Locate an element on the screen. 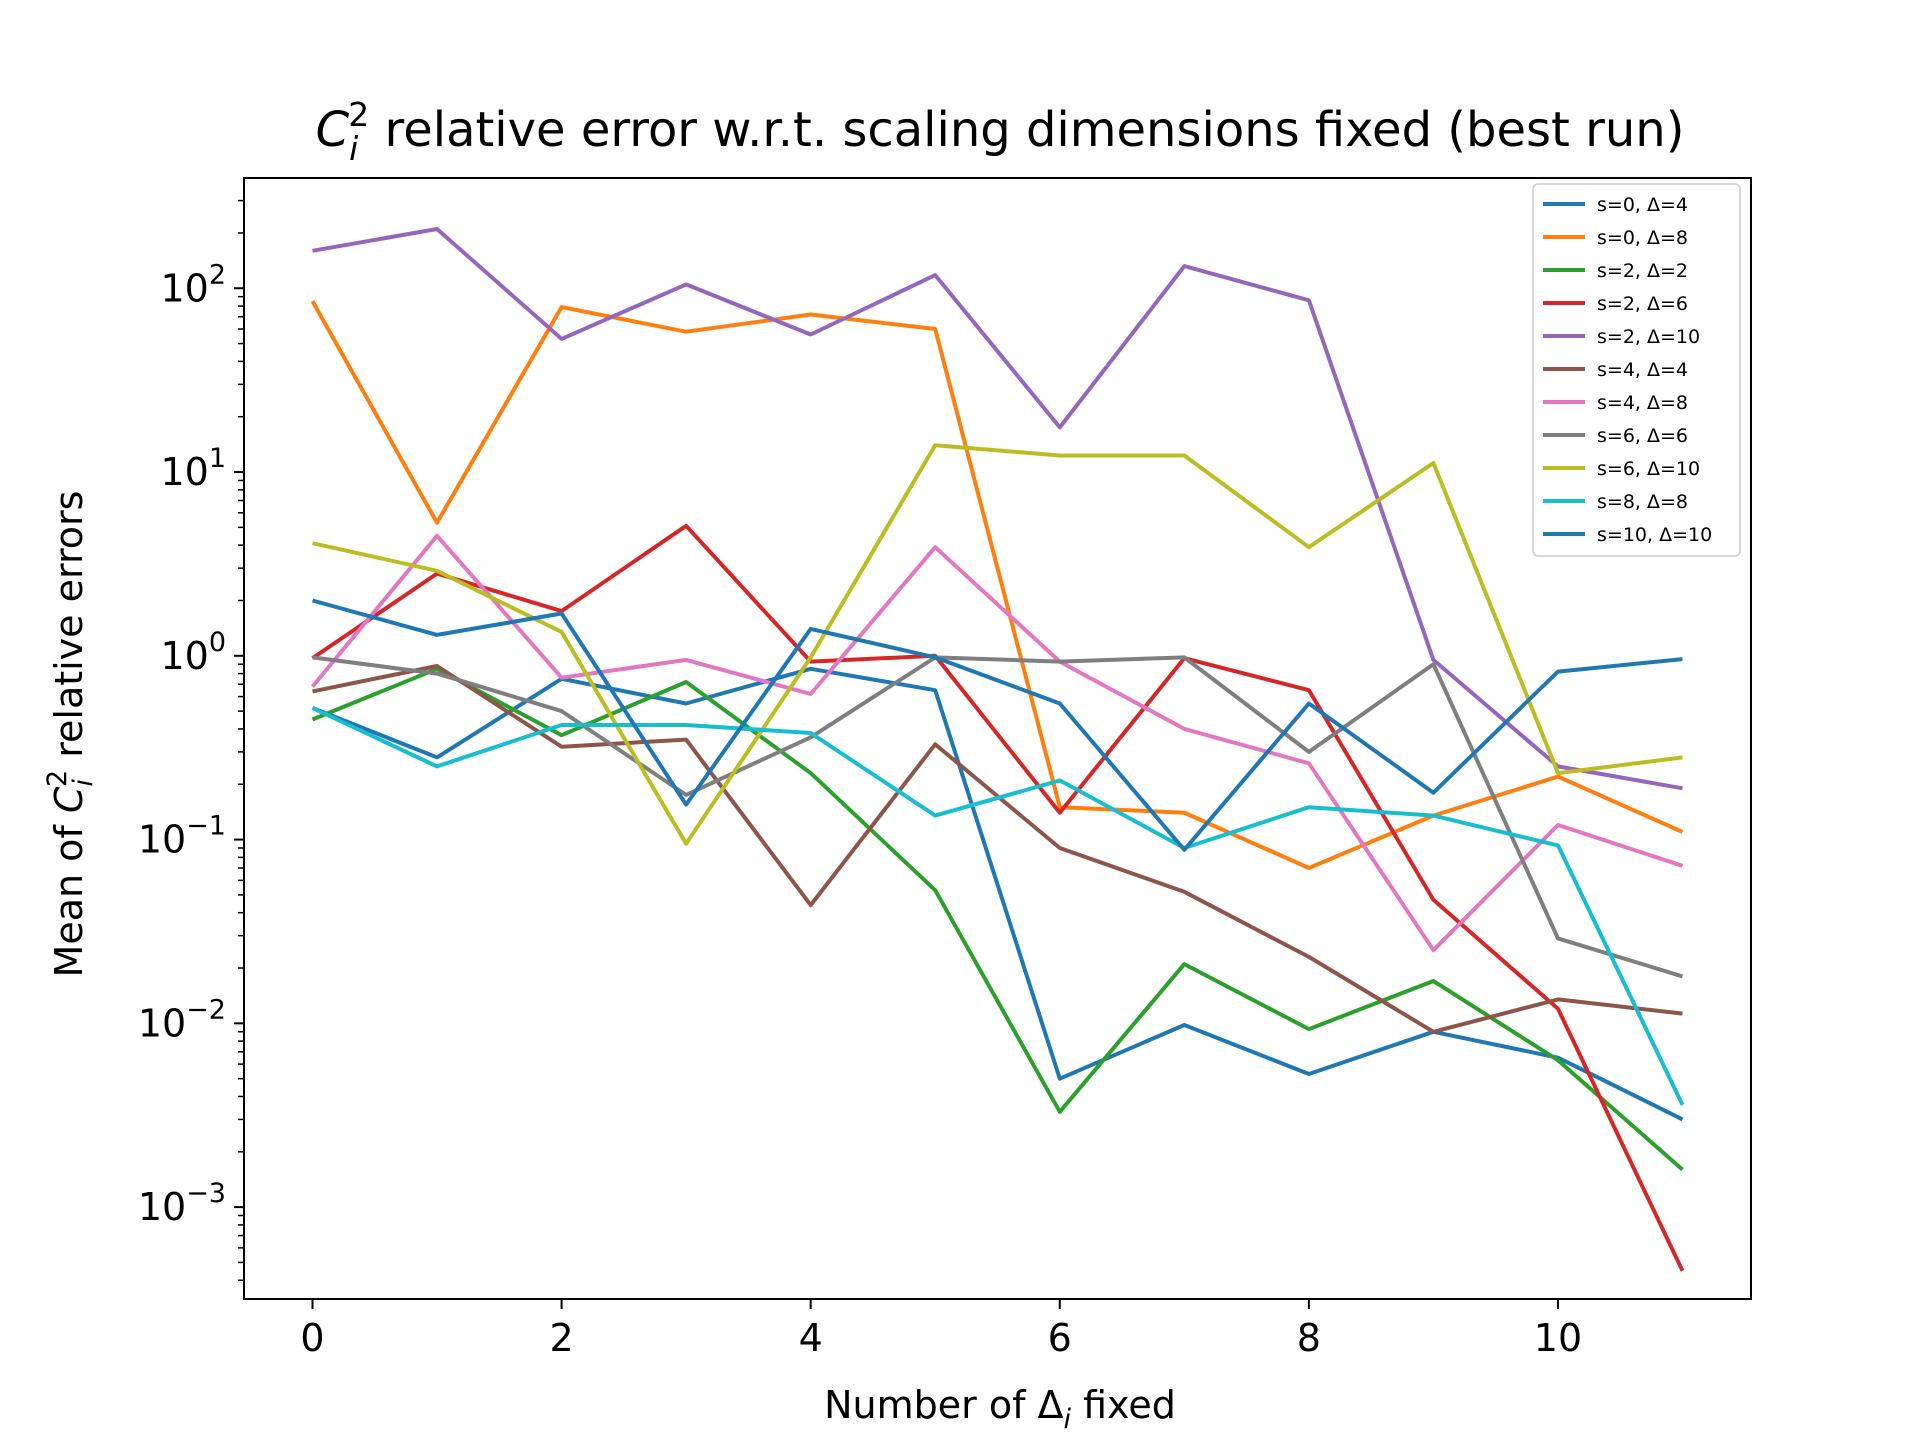 The image size is (1920, 1440). x-axis-label: Number of Δi fixed is located at coordinates (1000, 1409).